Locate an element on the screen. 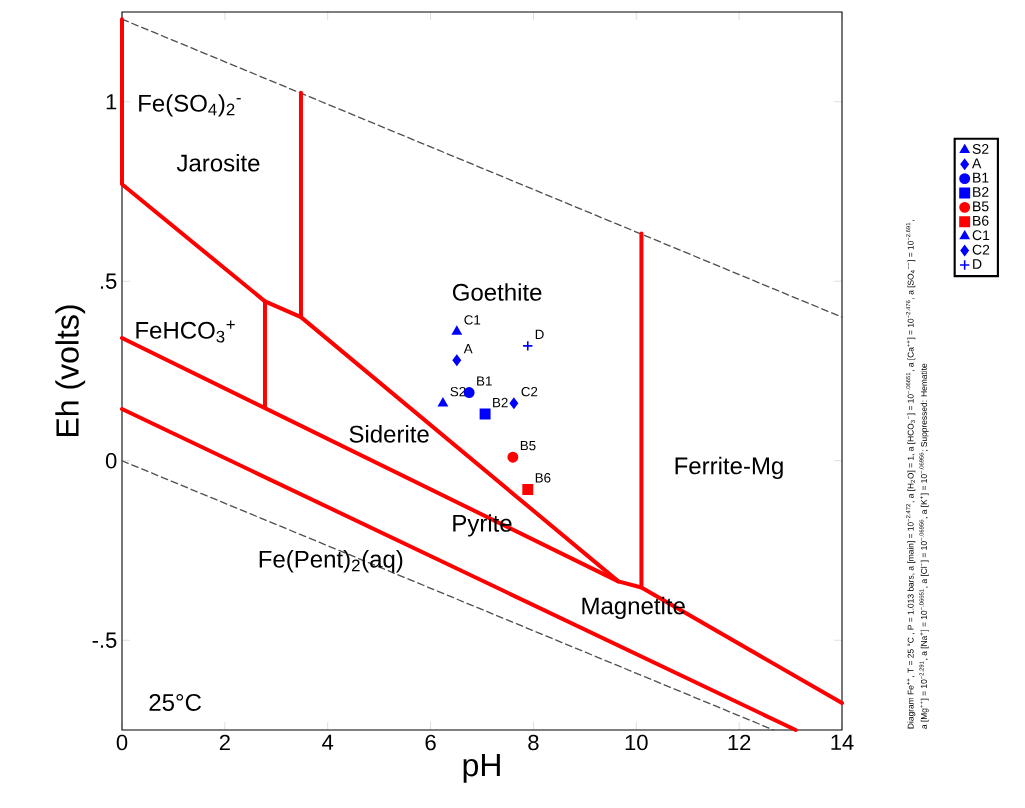  x-tick-label: 0 is located at coordinates (122, 742).